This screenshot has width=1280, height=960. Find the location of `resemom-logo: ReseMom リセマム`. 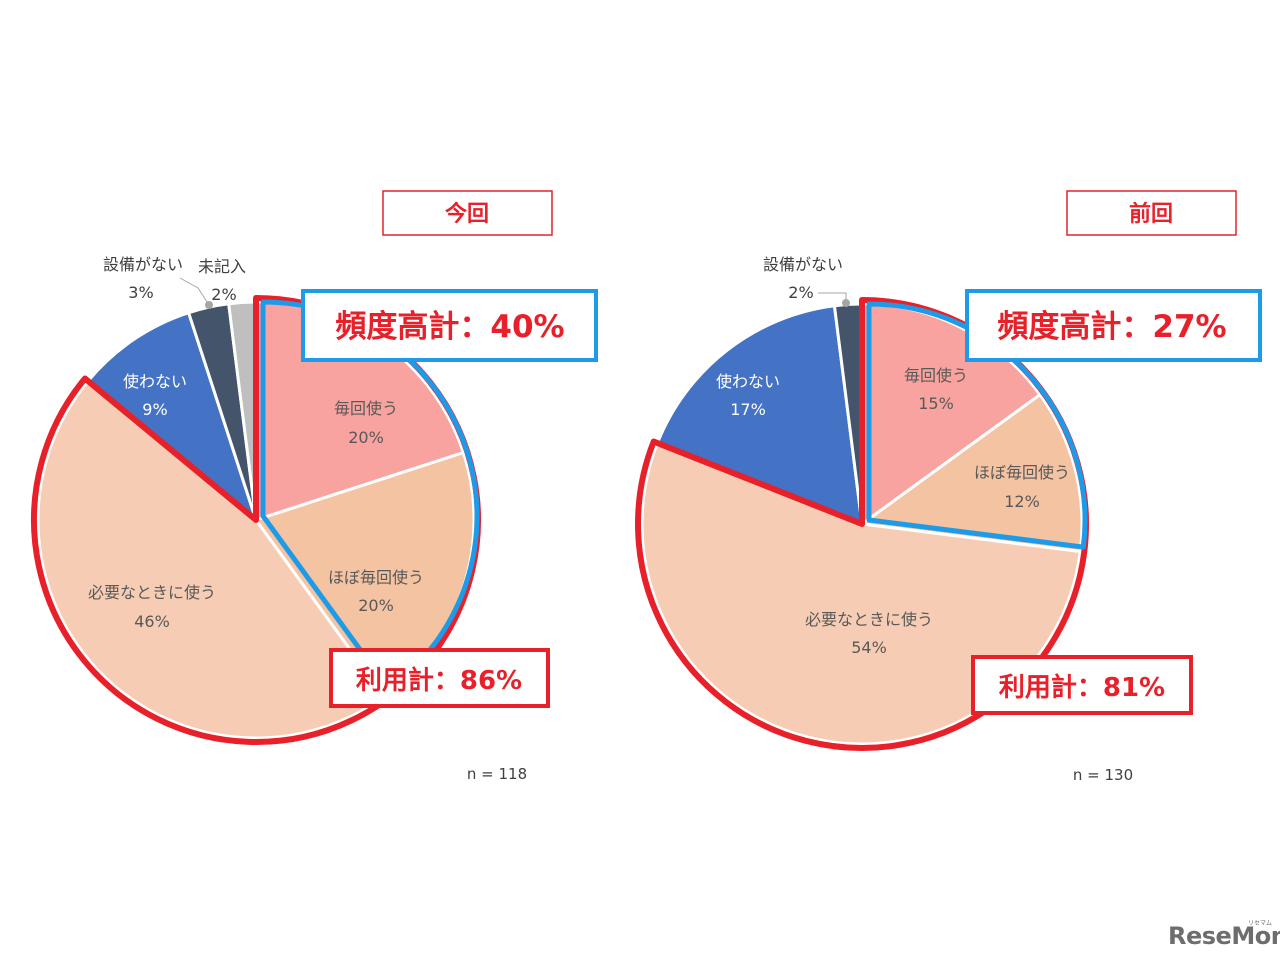

resemom-logo: ReseMom リセマム is located at coordinates (1224, 935).